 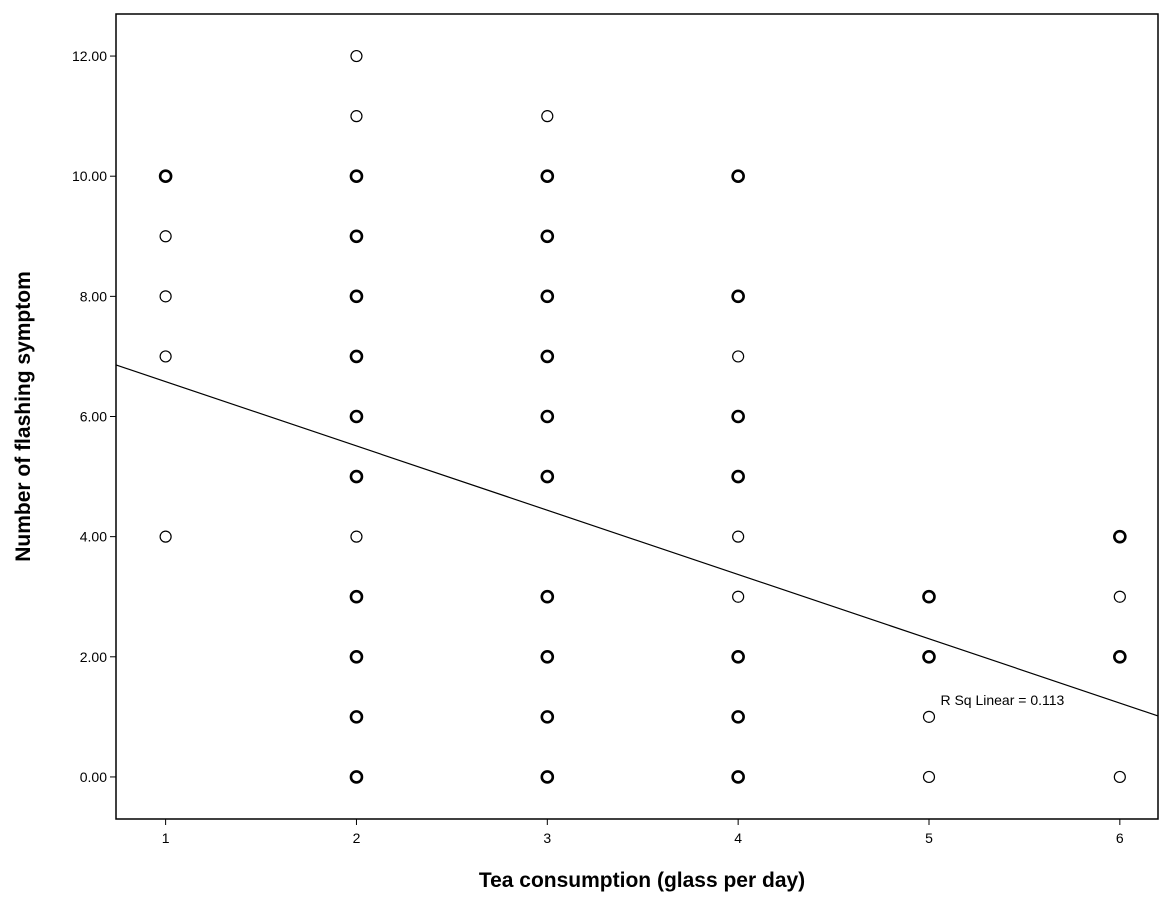 What do you see at coordinates (643, 832) in the screenshot?
I see `x-axis: 1 2 3 4 5 6` at bounding box center [643, 832].